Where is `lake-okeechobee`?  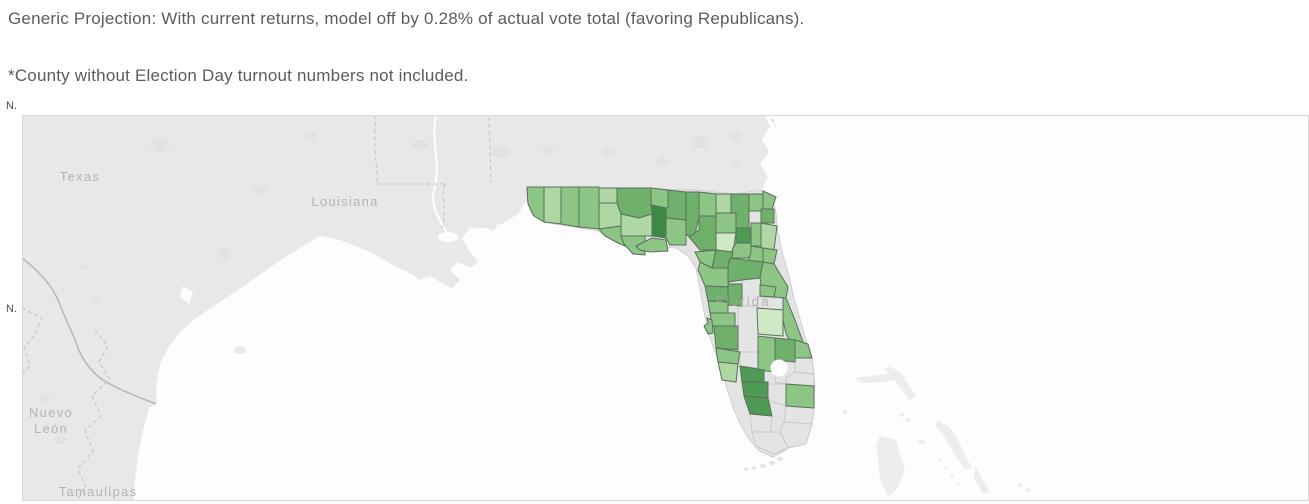 lake-okeechobee is located at coordinates (779, 368).